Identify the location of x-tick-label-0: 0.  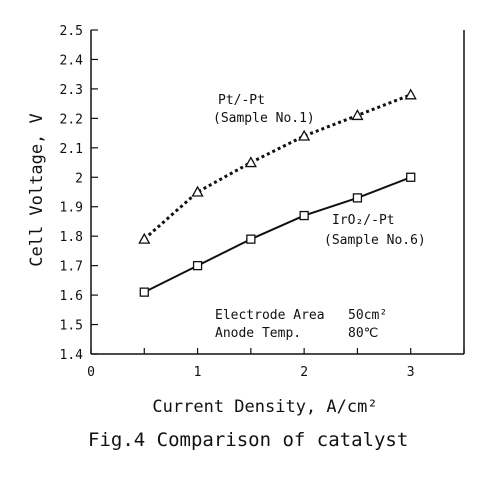
(91, 372).